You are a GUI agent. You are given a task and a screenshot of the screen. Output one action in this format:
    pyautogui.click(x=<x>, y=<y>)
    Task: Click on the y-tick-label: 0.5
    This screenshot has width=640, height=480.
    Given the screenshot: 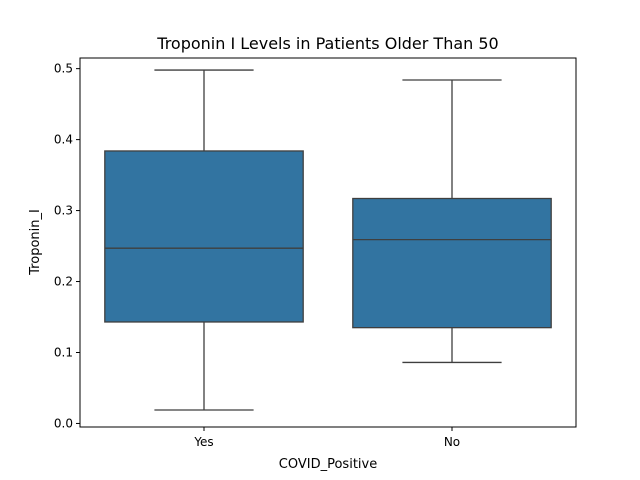 What is the action you would take?
    pyautogui.click(x=63, y=69)
    